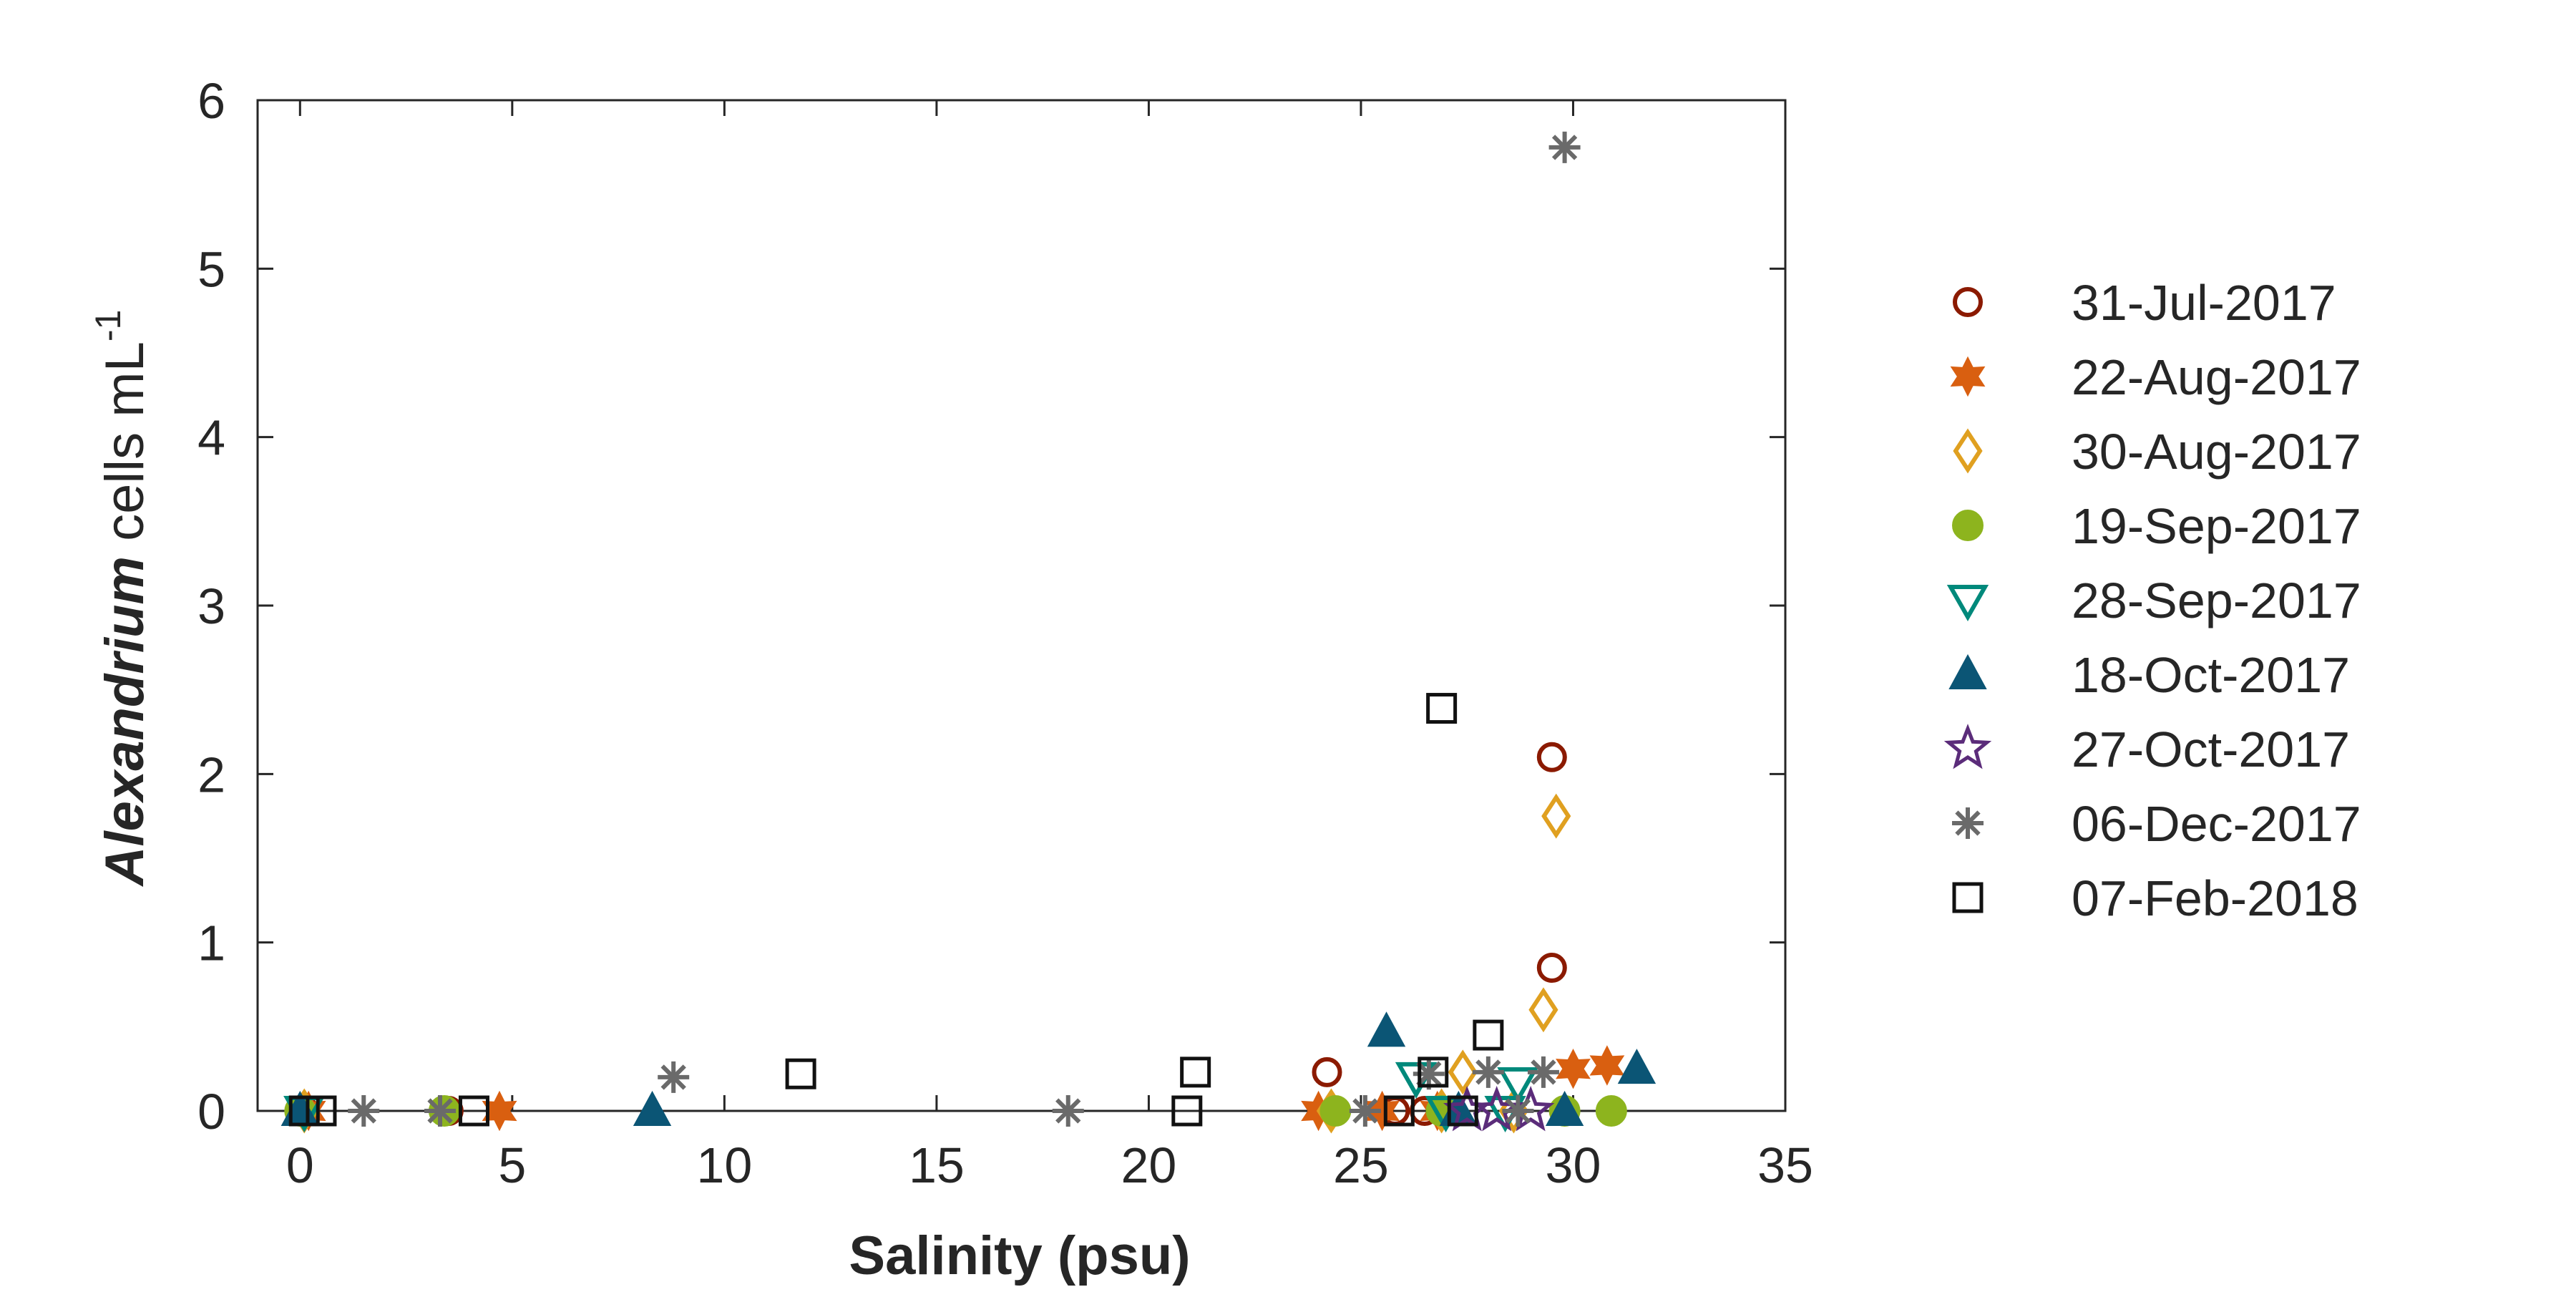 The image size is (2576, 1292). I want to click on x-tick-label: 20, so click(1148, 1165).